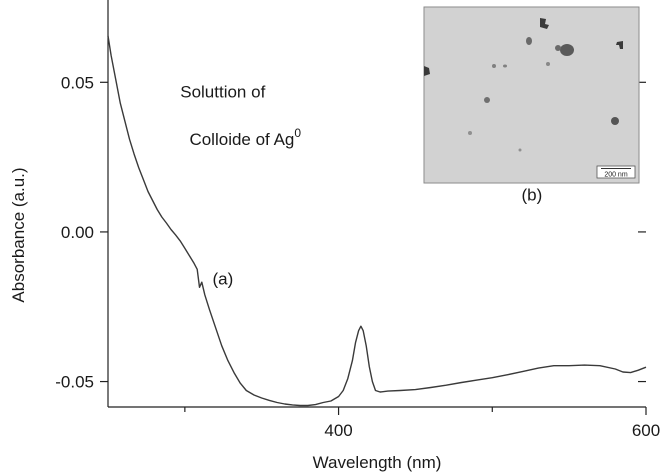 Image resolution: width=665 pixels, height=473 pixels. What do you see at coordinates (223, 278) in the screenshot?
I see `annotation-label: (a)` at bounding box center [223, 278].